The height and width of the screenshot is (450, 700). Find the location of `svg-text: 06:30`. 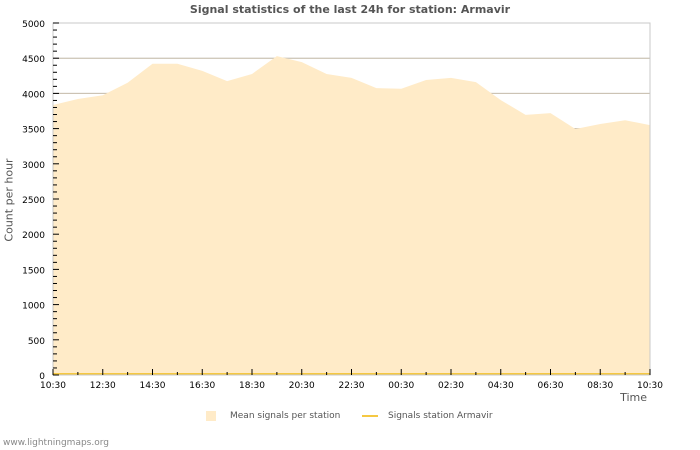

svg-text: 06:30 is located at coordinates (551, 386).